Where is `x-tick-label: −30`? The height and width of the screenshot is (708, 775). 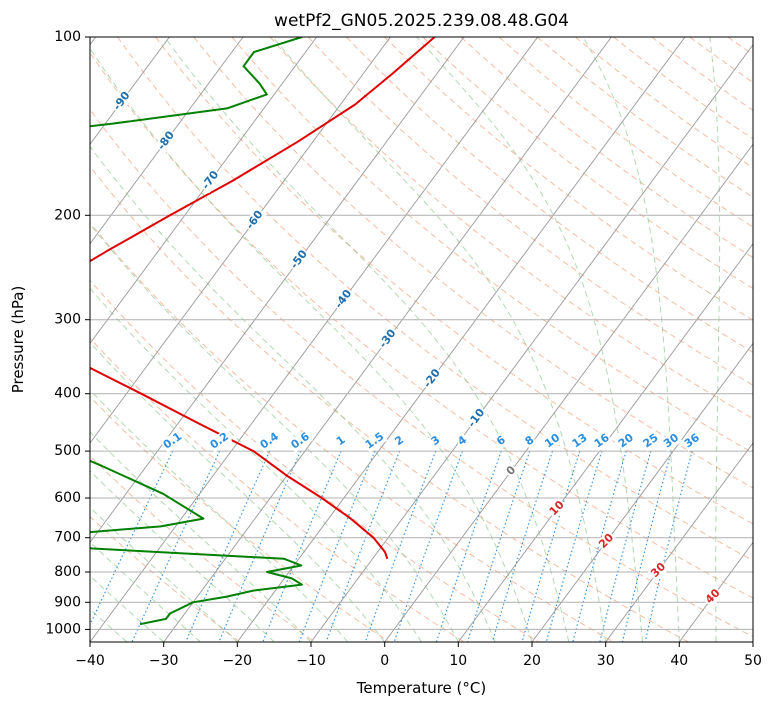
x-tick-label: −30 is located at coordinates (164, 661).